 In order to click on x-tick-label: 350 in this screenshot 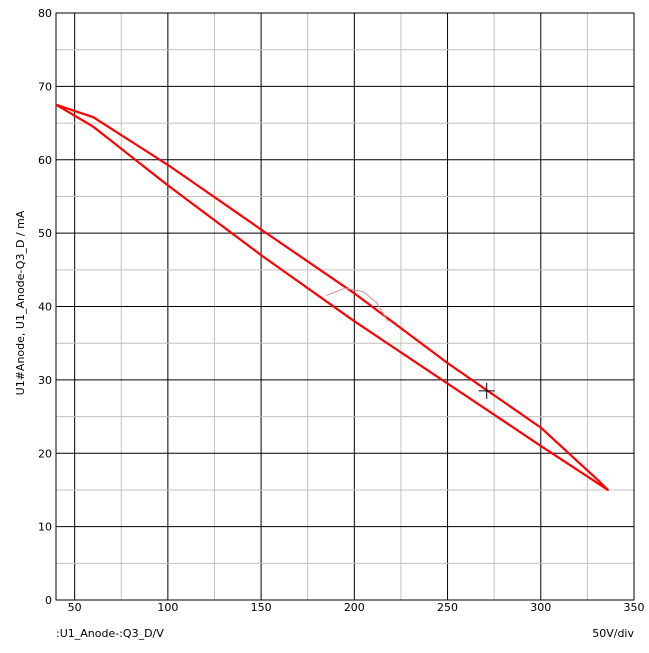, I will do `click(634, 607)`.